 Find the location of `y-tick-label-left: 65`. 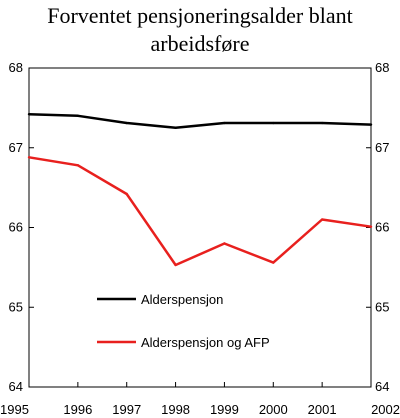

y-tick-label-left: 65 is located at coordinates (16, 306).